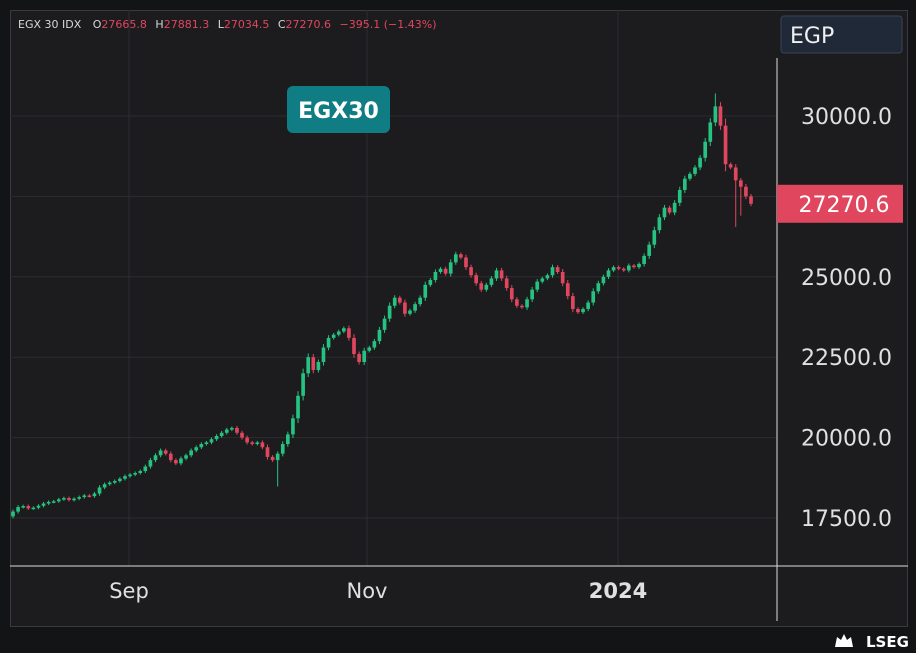  Describe the element at coordinates (282, 24) in the screenshot. I see `close-key: C` at that location.